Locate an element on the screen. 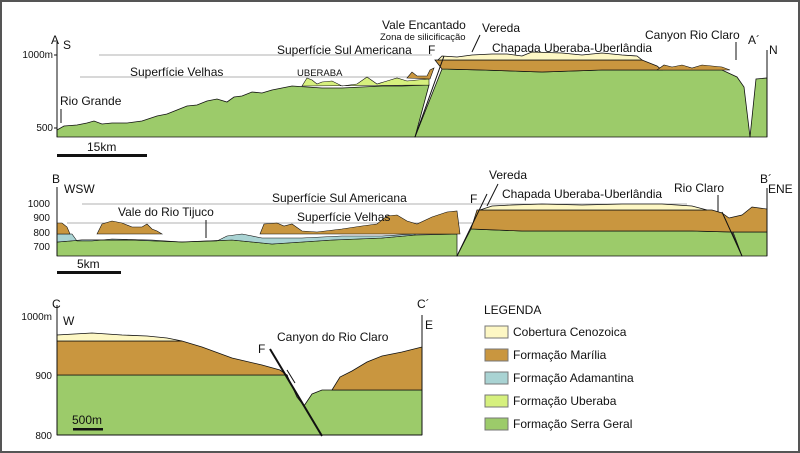 The image size is (800, 453). fault-line-a is located at coordinates (429, 96).